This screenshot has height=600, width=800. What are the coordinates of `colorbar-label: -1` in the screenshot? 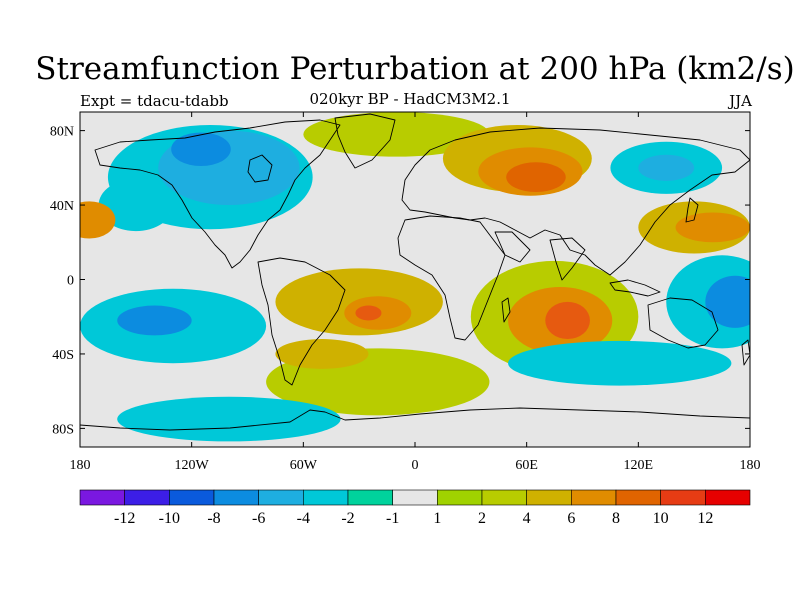 It's located at (392, 518).